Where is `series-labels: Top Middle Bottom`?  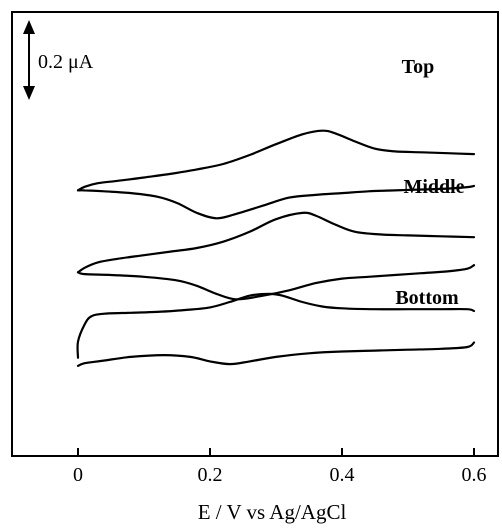 series-labels: Top Middle Bottom is located at coordinates (429, 182).